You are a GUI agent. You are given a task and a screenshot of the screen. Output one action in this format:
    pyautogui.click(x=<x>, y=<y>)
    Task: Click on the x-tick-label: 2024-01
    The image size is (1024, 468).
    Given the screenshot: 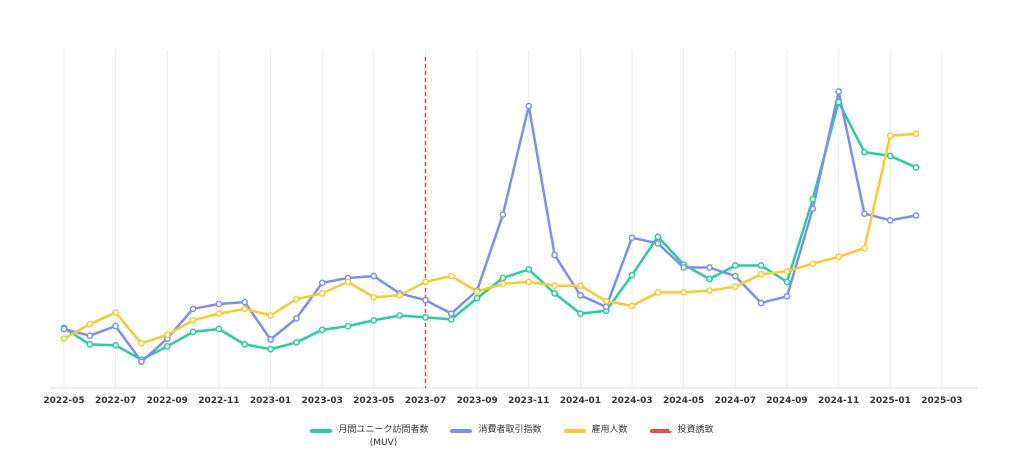 What is the action you would take?
    pyautogui.click(x=580, y=401)
    